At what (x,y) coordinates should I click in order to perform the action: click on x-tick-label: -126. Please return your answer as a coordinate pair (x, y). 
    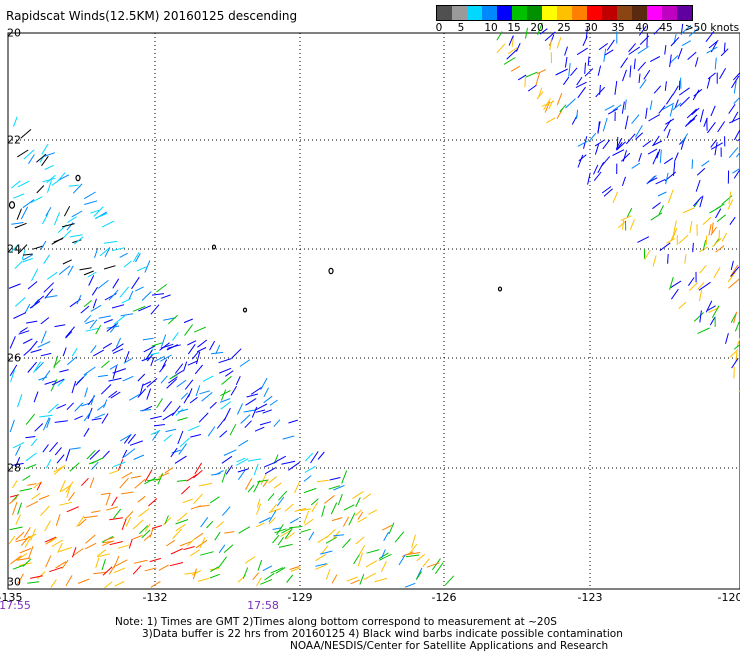
    Looking at the image, I should click on (444, 597).